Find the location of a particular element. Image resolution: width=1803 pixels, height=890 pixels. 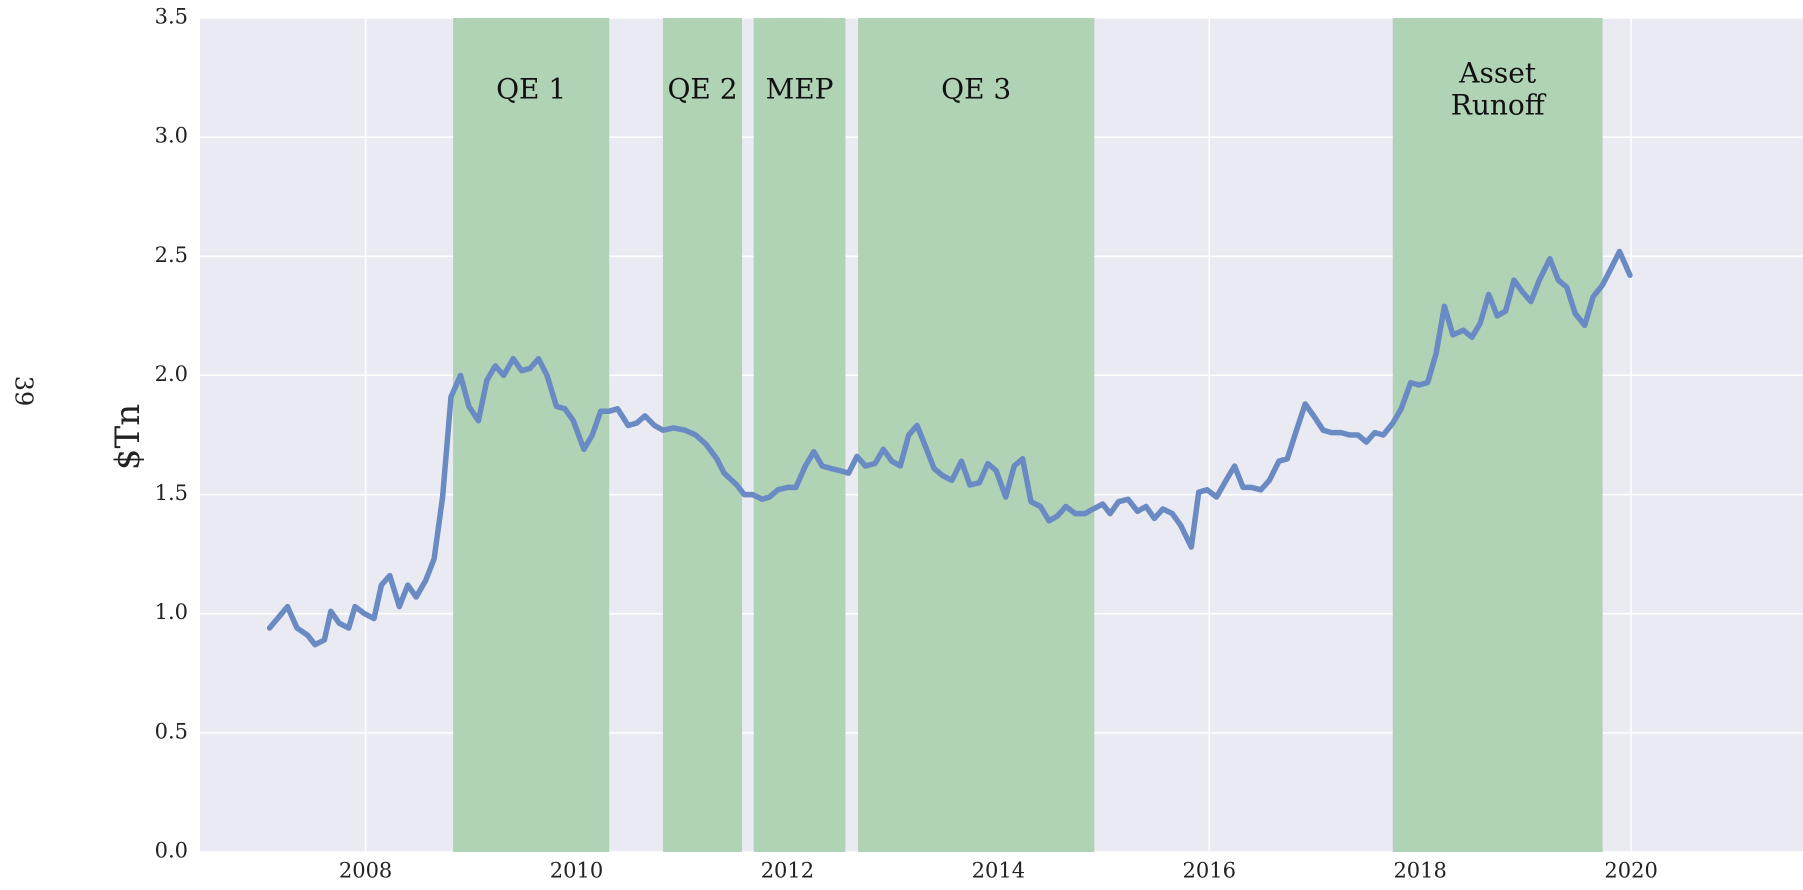

y-tick-label: 2.0 is located at coordinates (171, 374).